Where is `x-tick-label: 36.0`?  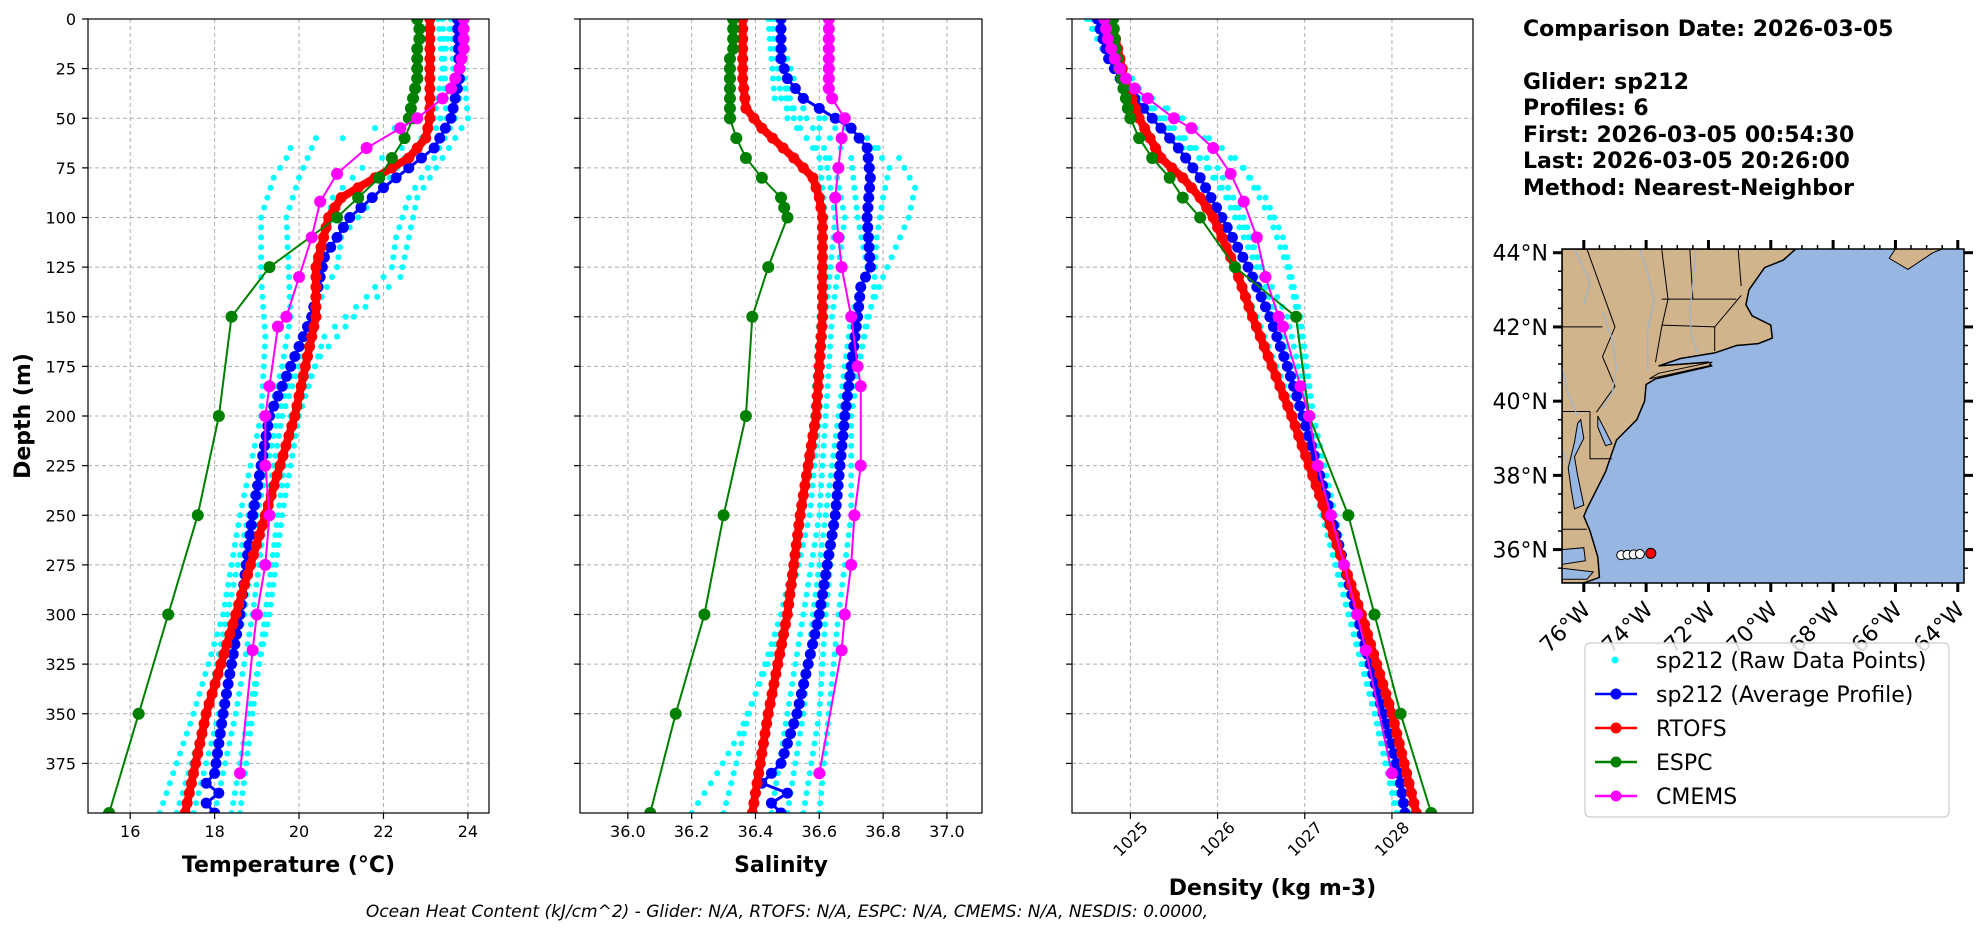 x-tick-label: 36.0 is located at coordinates (628, 831).